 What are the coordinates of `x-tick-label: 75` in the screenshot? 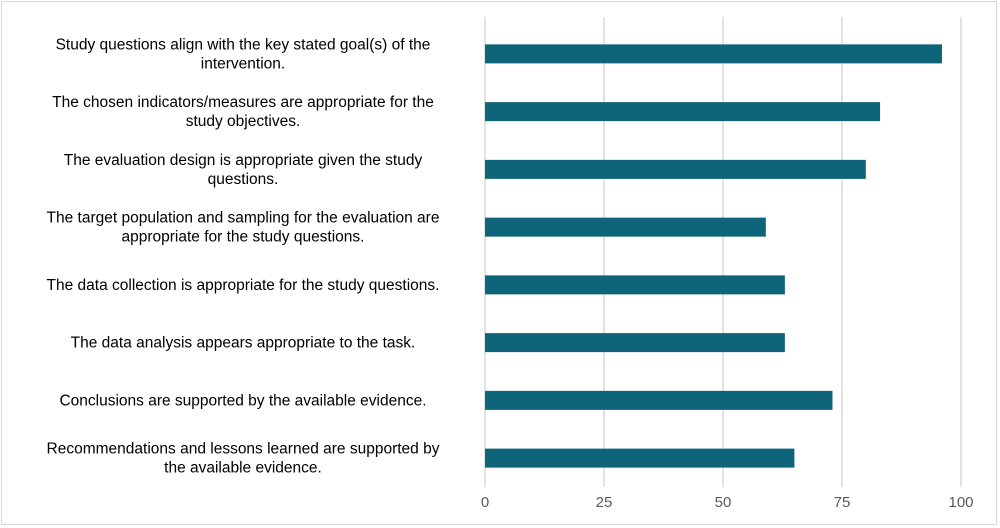 It's located at (842, 502).